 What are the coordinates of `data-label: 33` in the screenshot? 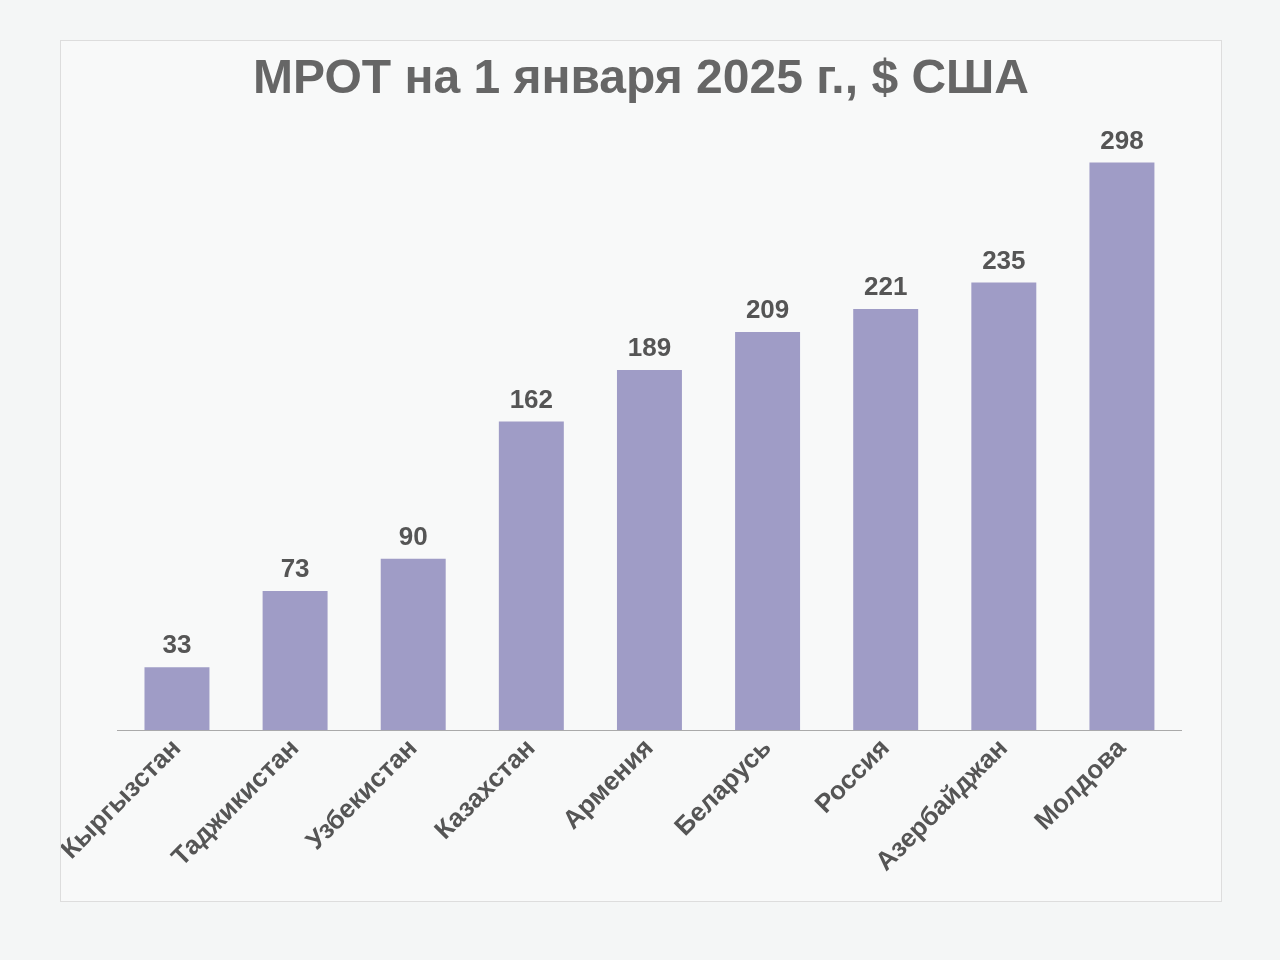 It's located at (177, 644).